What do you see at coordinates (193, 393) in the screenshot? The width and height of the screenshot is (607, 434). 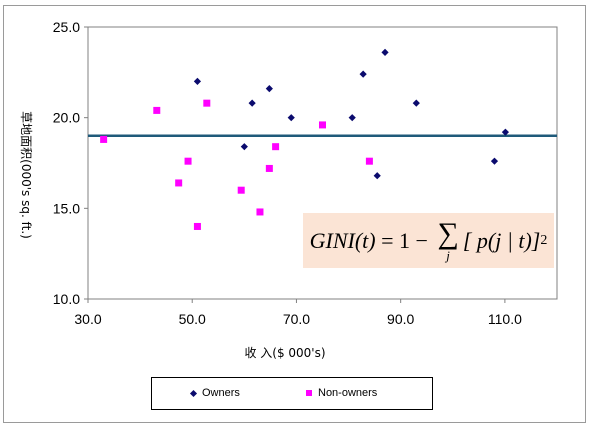 I see `diamond-marker-icon` at bounding box center [193, 393].